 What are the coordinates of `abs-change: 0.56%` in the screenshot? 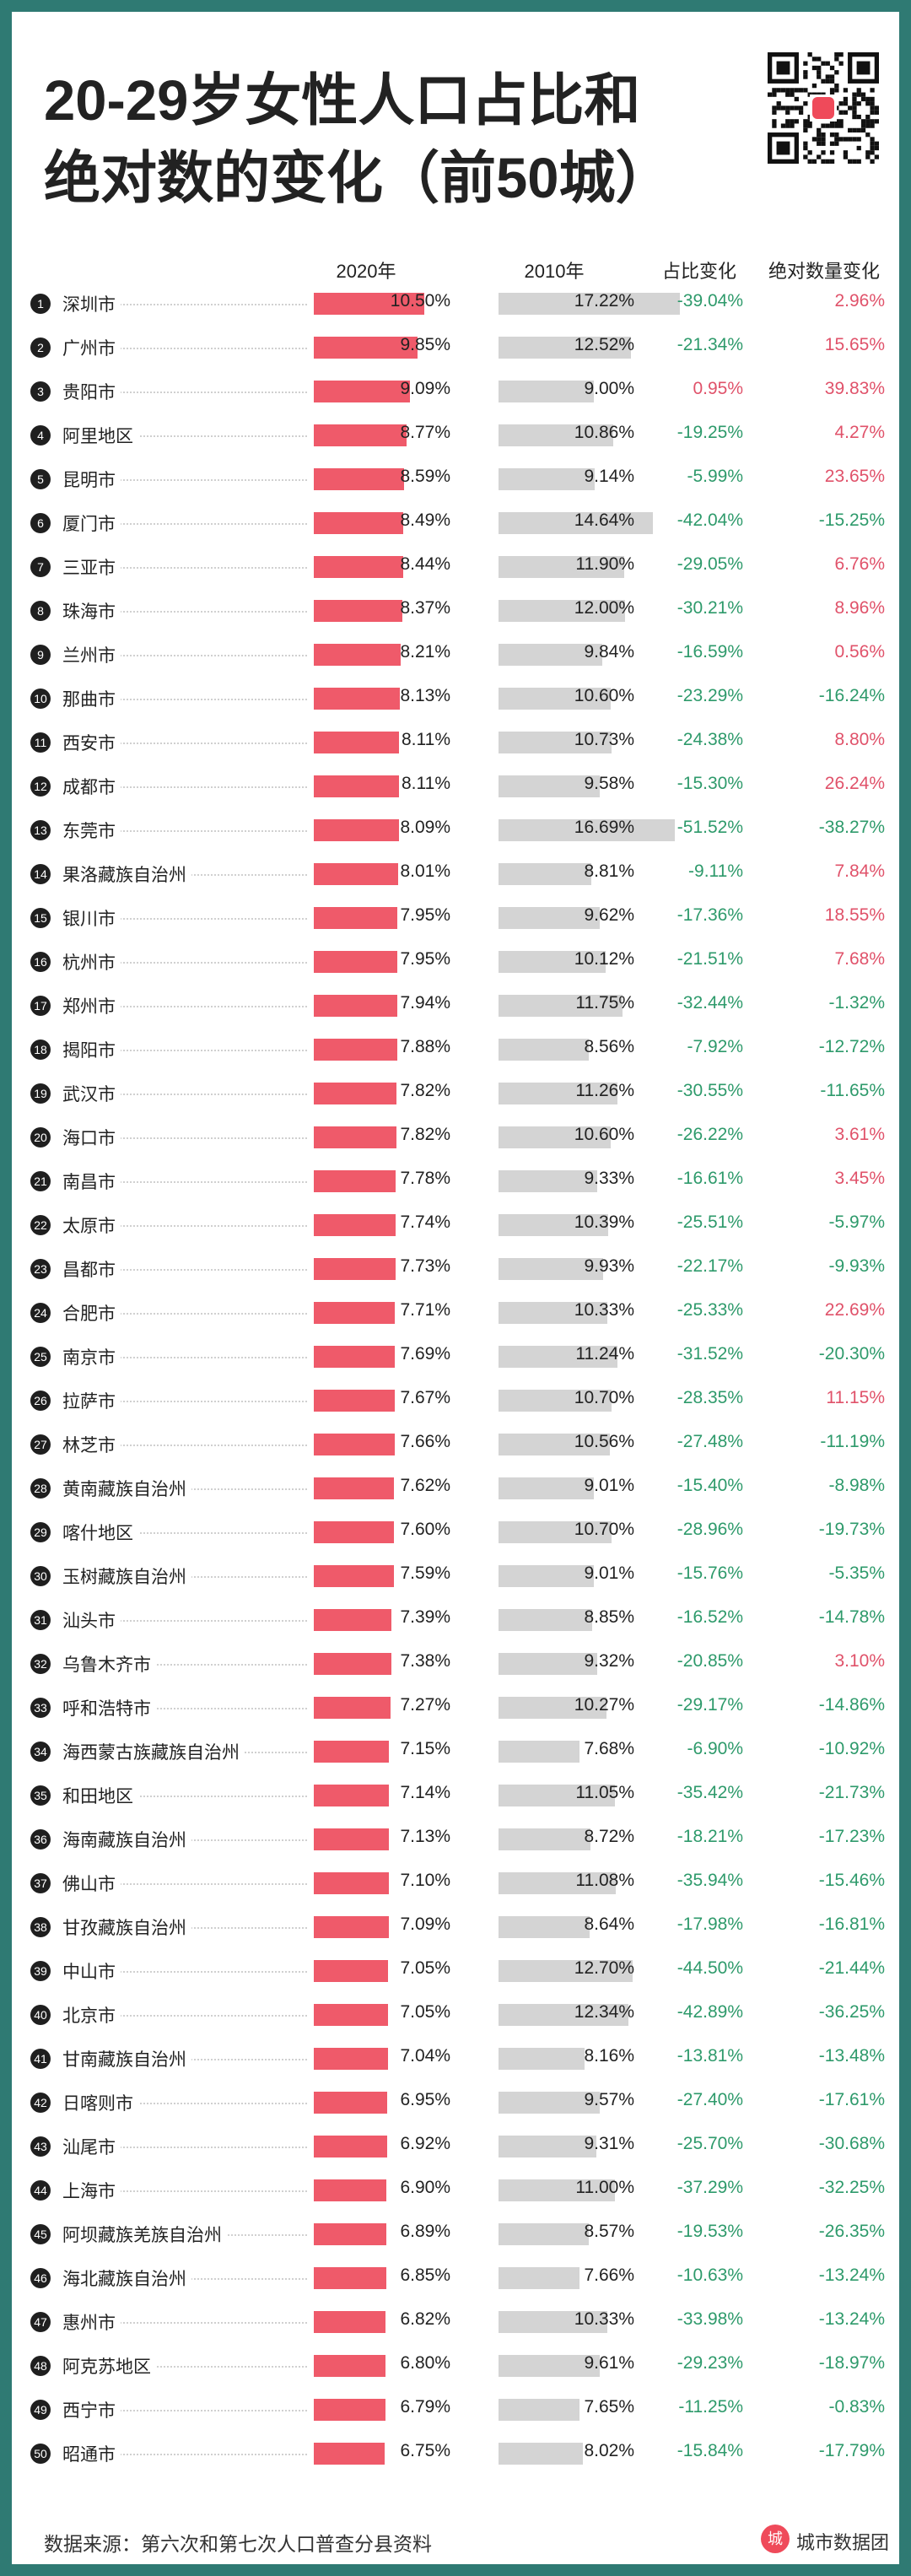 It's located at (859, 652).